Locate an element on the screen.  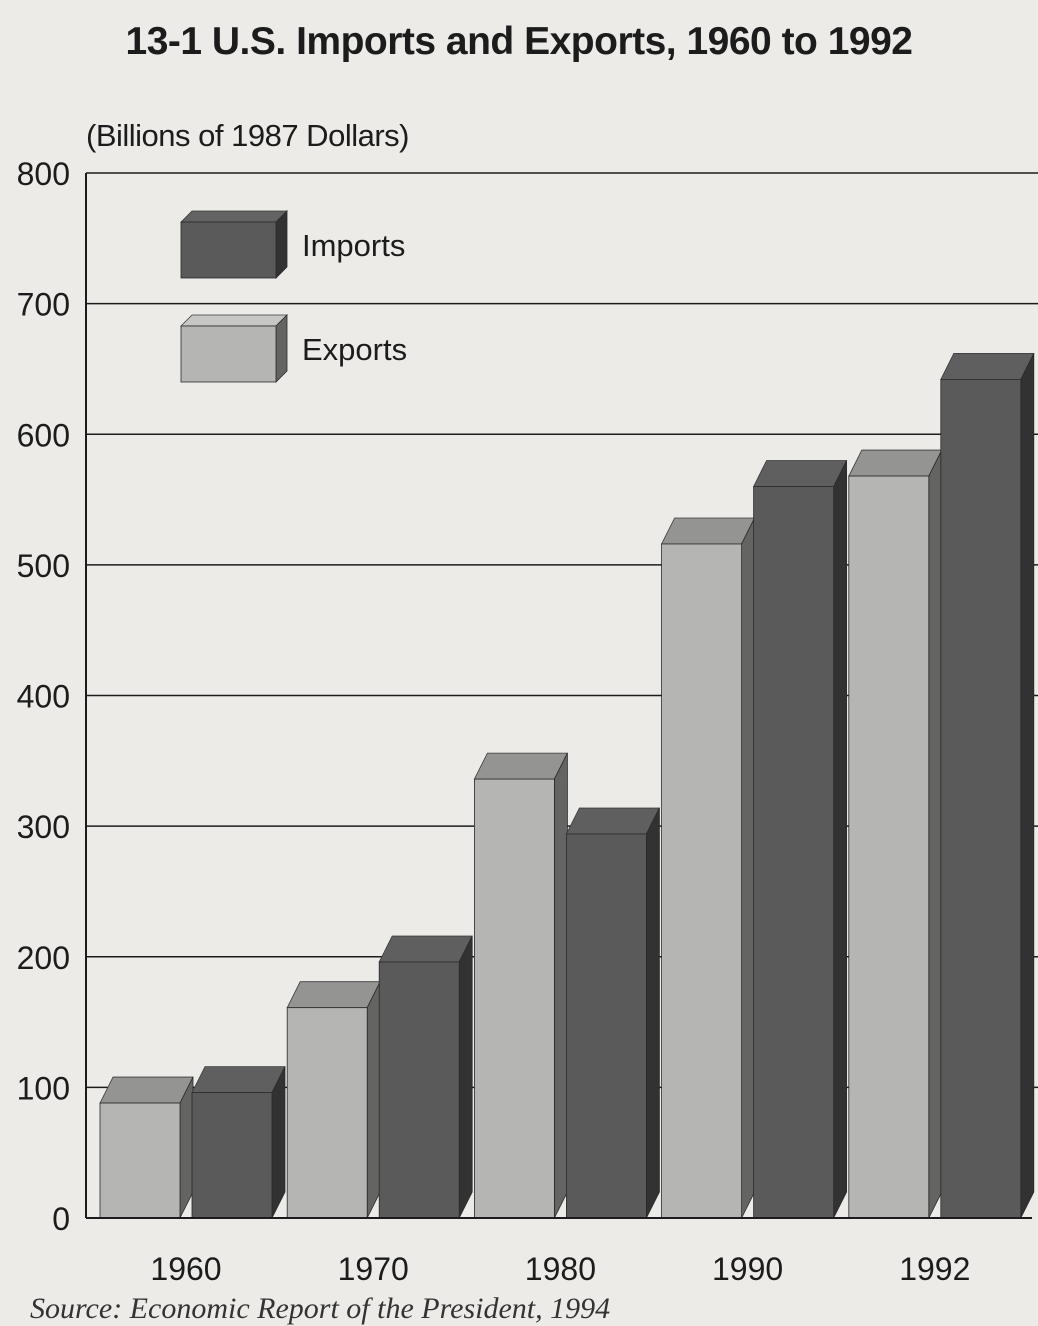
y-tick-label: 600 is located at coordinates (43, 435).